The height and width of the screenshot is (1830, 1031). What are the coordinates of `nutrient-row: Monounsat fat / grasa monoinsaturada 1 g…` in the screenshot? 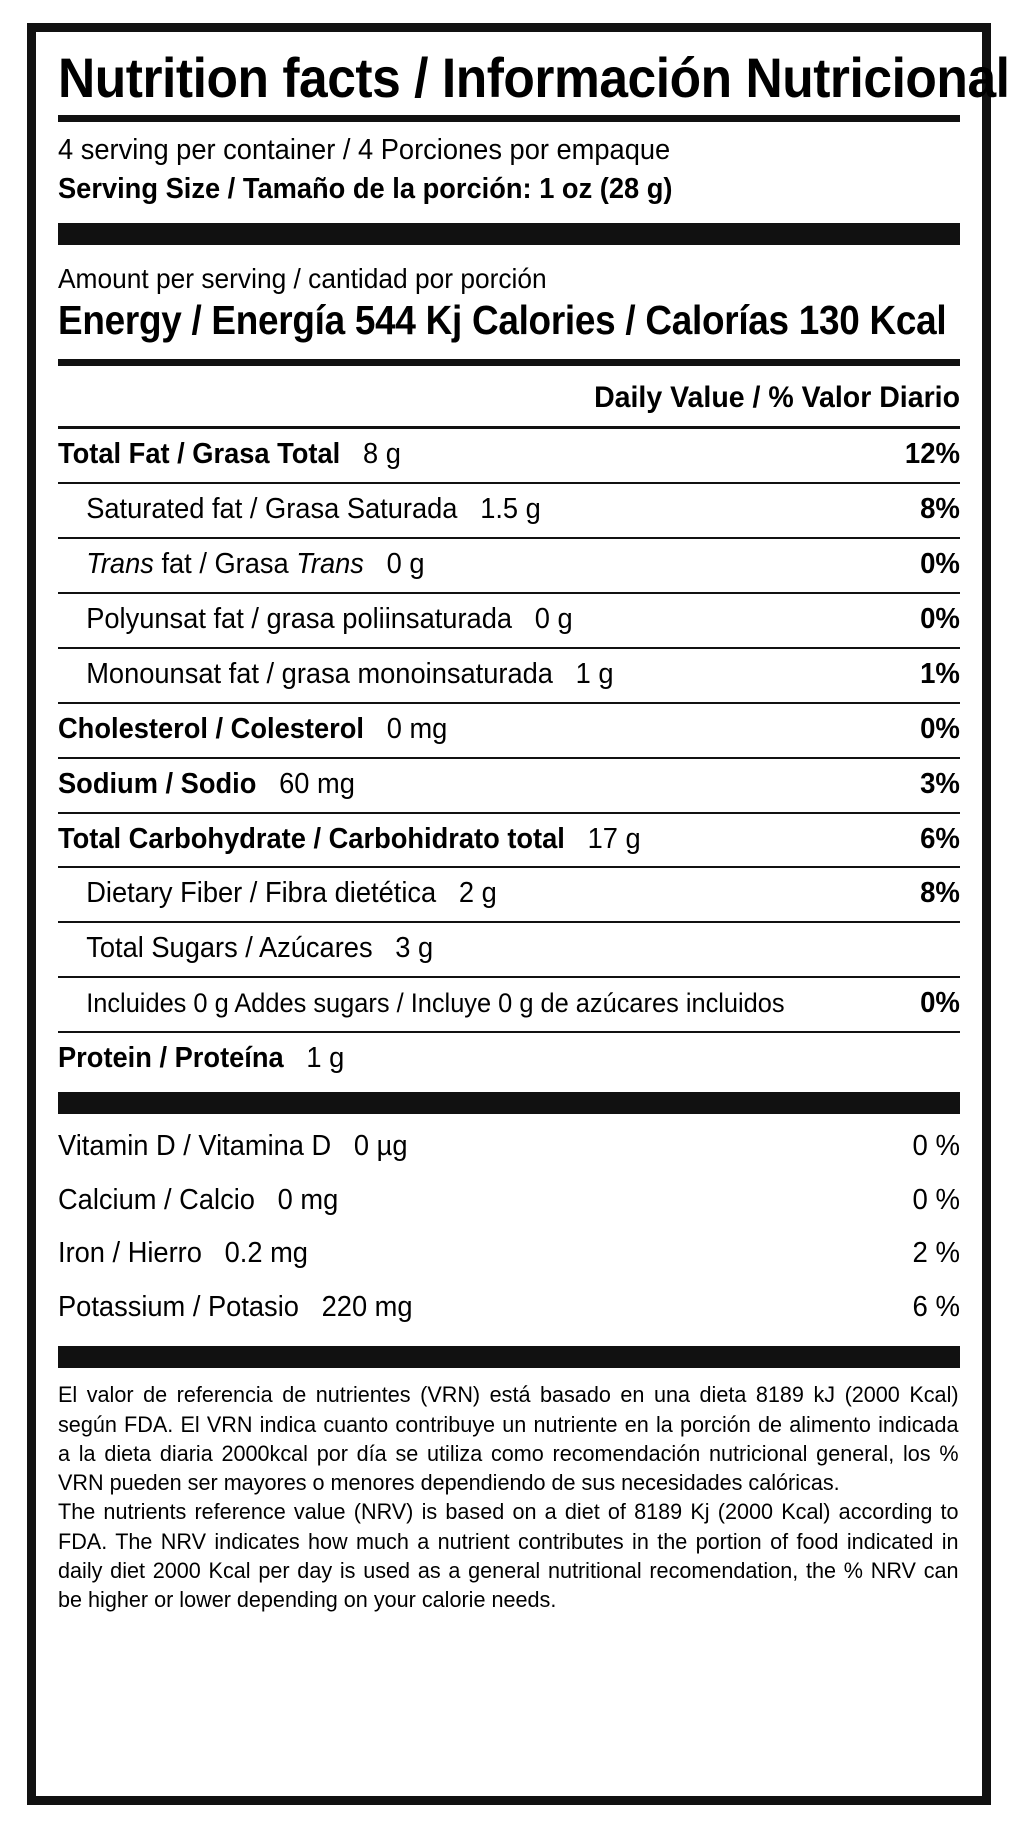 It's located at (509, 675).